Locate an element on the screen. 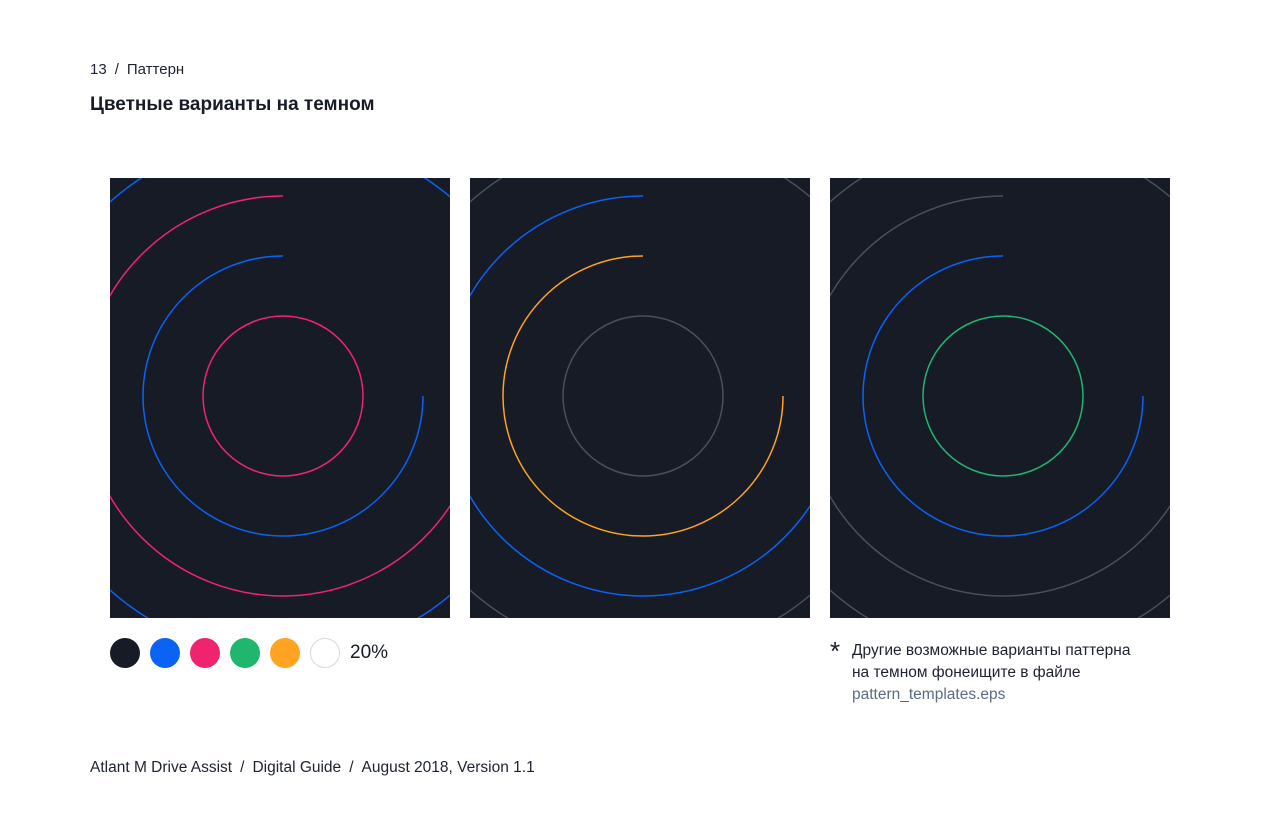 This screenshot has height=840, width=1280. breadcrumb: 13 / Паттерн is located at coordinates (137, 69).